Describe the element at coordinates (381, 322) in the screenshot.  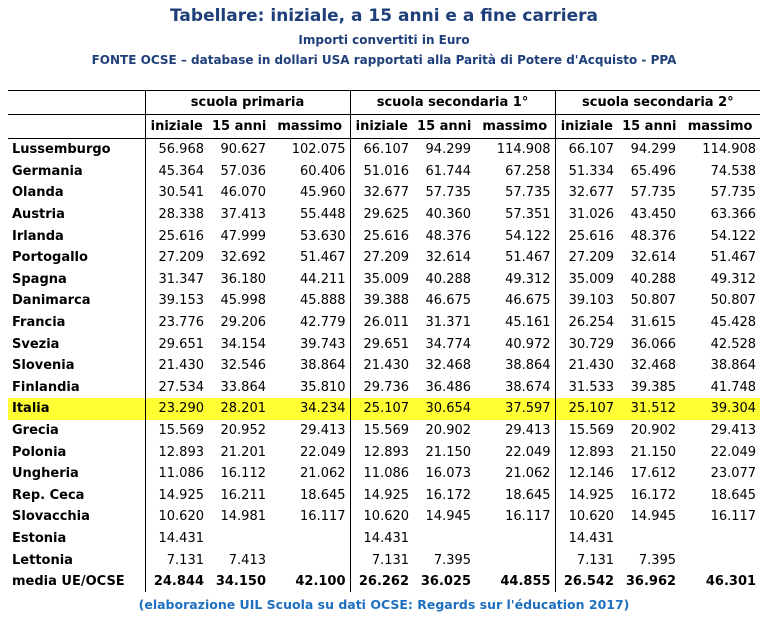
I see `cell: 26.011` at that location.